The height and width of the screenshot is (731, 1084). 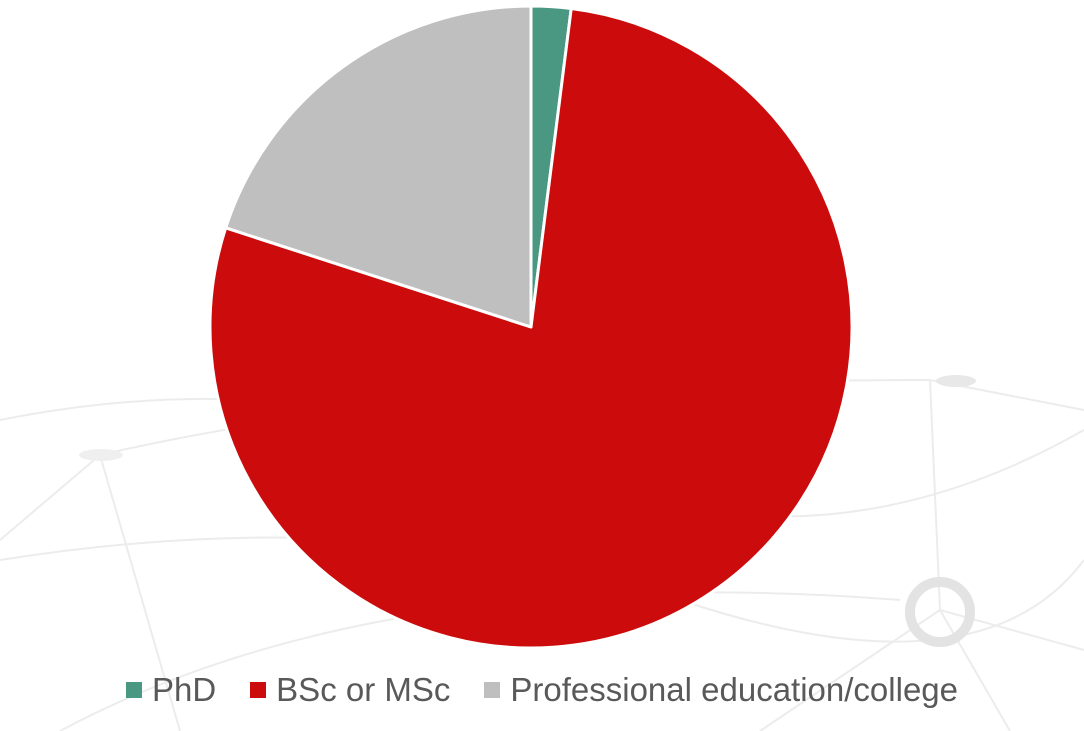 I want to click on legend-label-bsc-or-msc: BSc or MSc, so click(x=363, y=689).